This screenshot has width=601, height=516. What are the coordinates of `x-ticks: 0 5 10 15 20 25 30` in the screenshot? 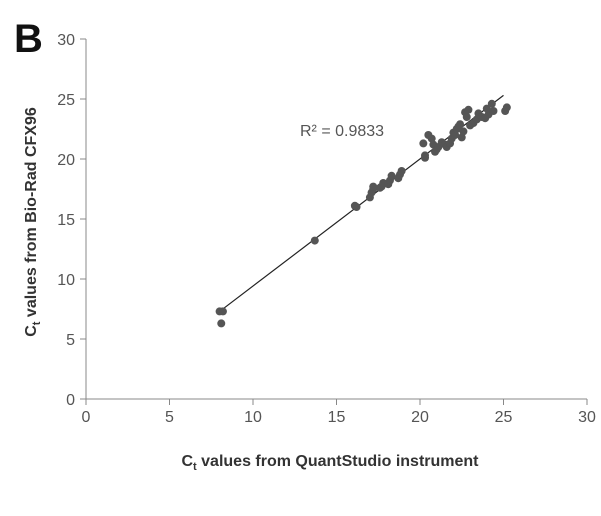 It's located at (339, 412).